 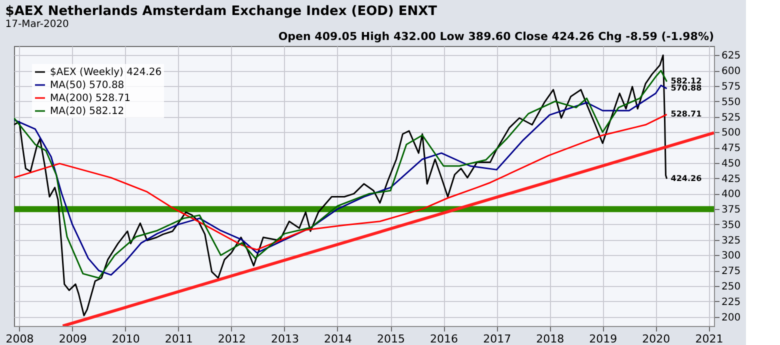 What do you see at coordinates (731, 287) in the screenshot?
I see `y-tick-label: 250` at bounding box center [731, 287].